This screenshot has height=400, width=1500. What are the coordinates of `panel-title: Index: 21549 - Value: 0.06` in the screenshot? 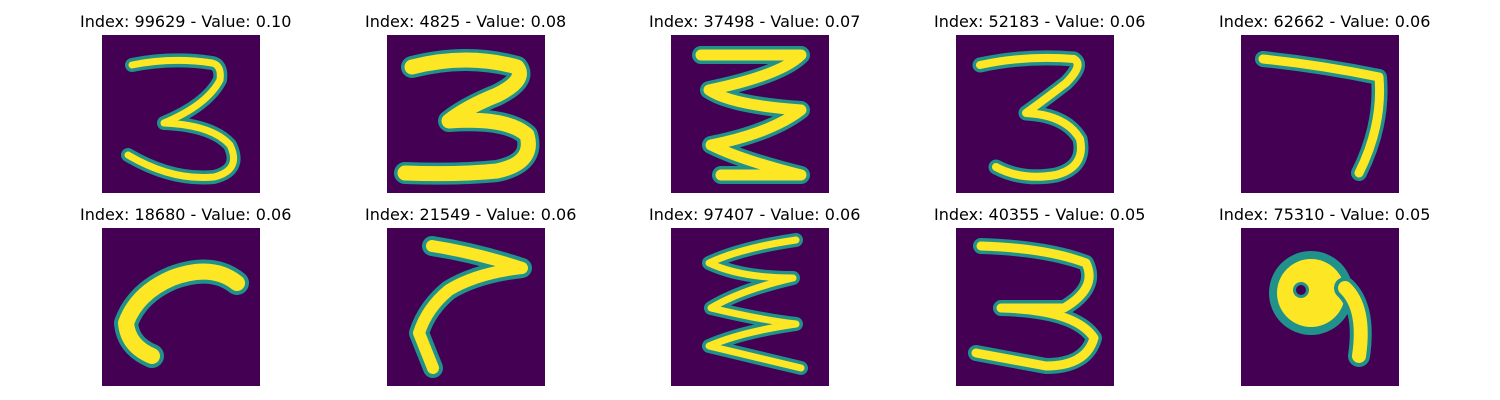 It's located at (471, 214).